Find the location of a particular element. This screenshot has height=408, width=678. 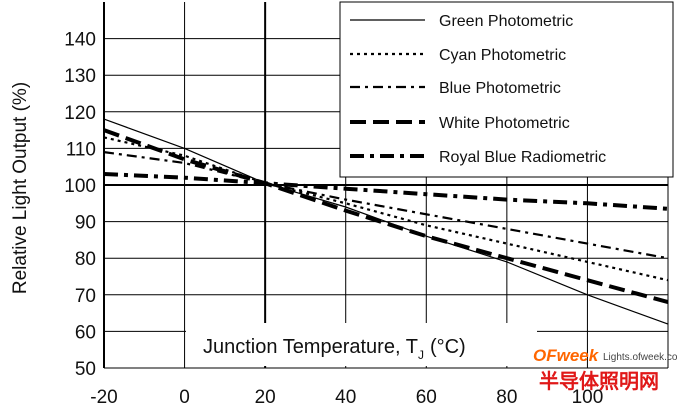

x-axis-label-box: Junction Temperature, TJ (°C) is located at coordinates (361, 344).